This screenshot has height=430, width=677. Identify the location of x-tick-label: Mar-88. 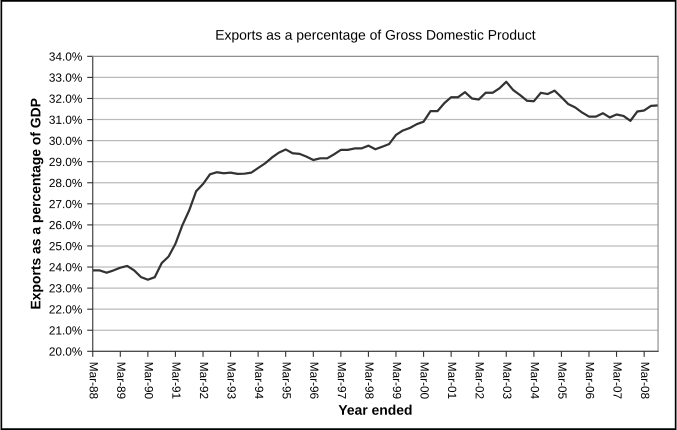
(94, 380).